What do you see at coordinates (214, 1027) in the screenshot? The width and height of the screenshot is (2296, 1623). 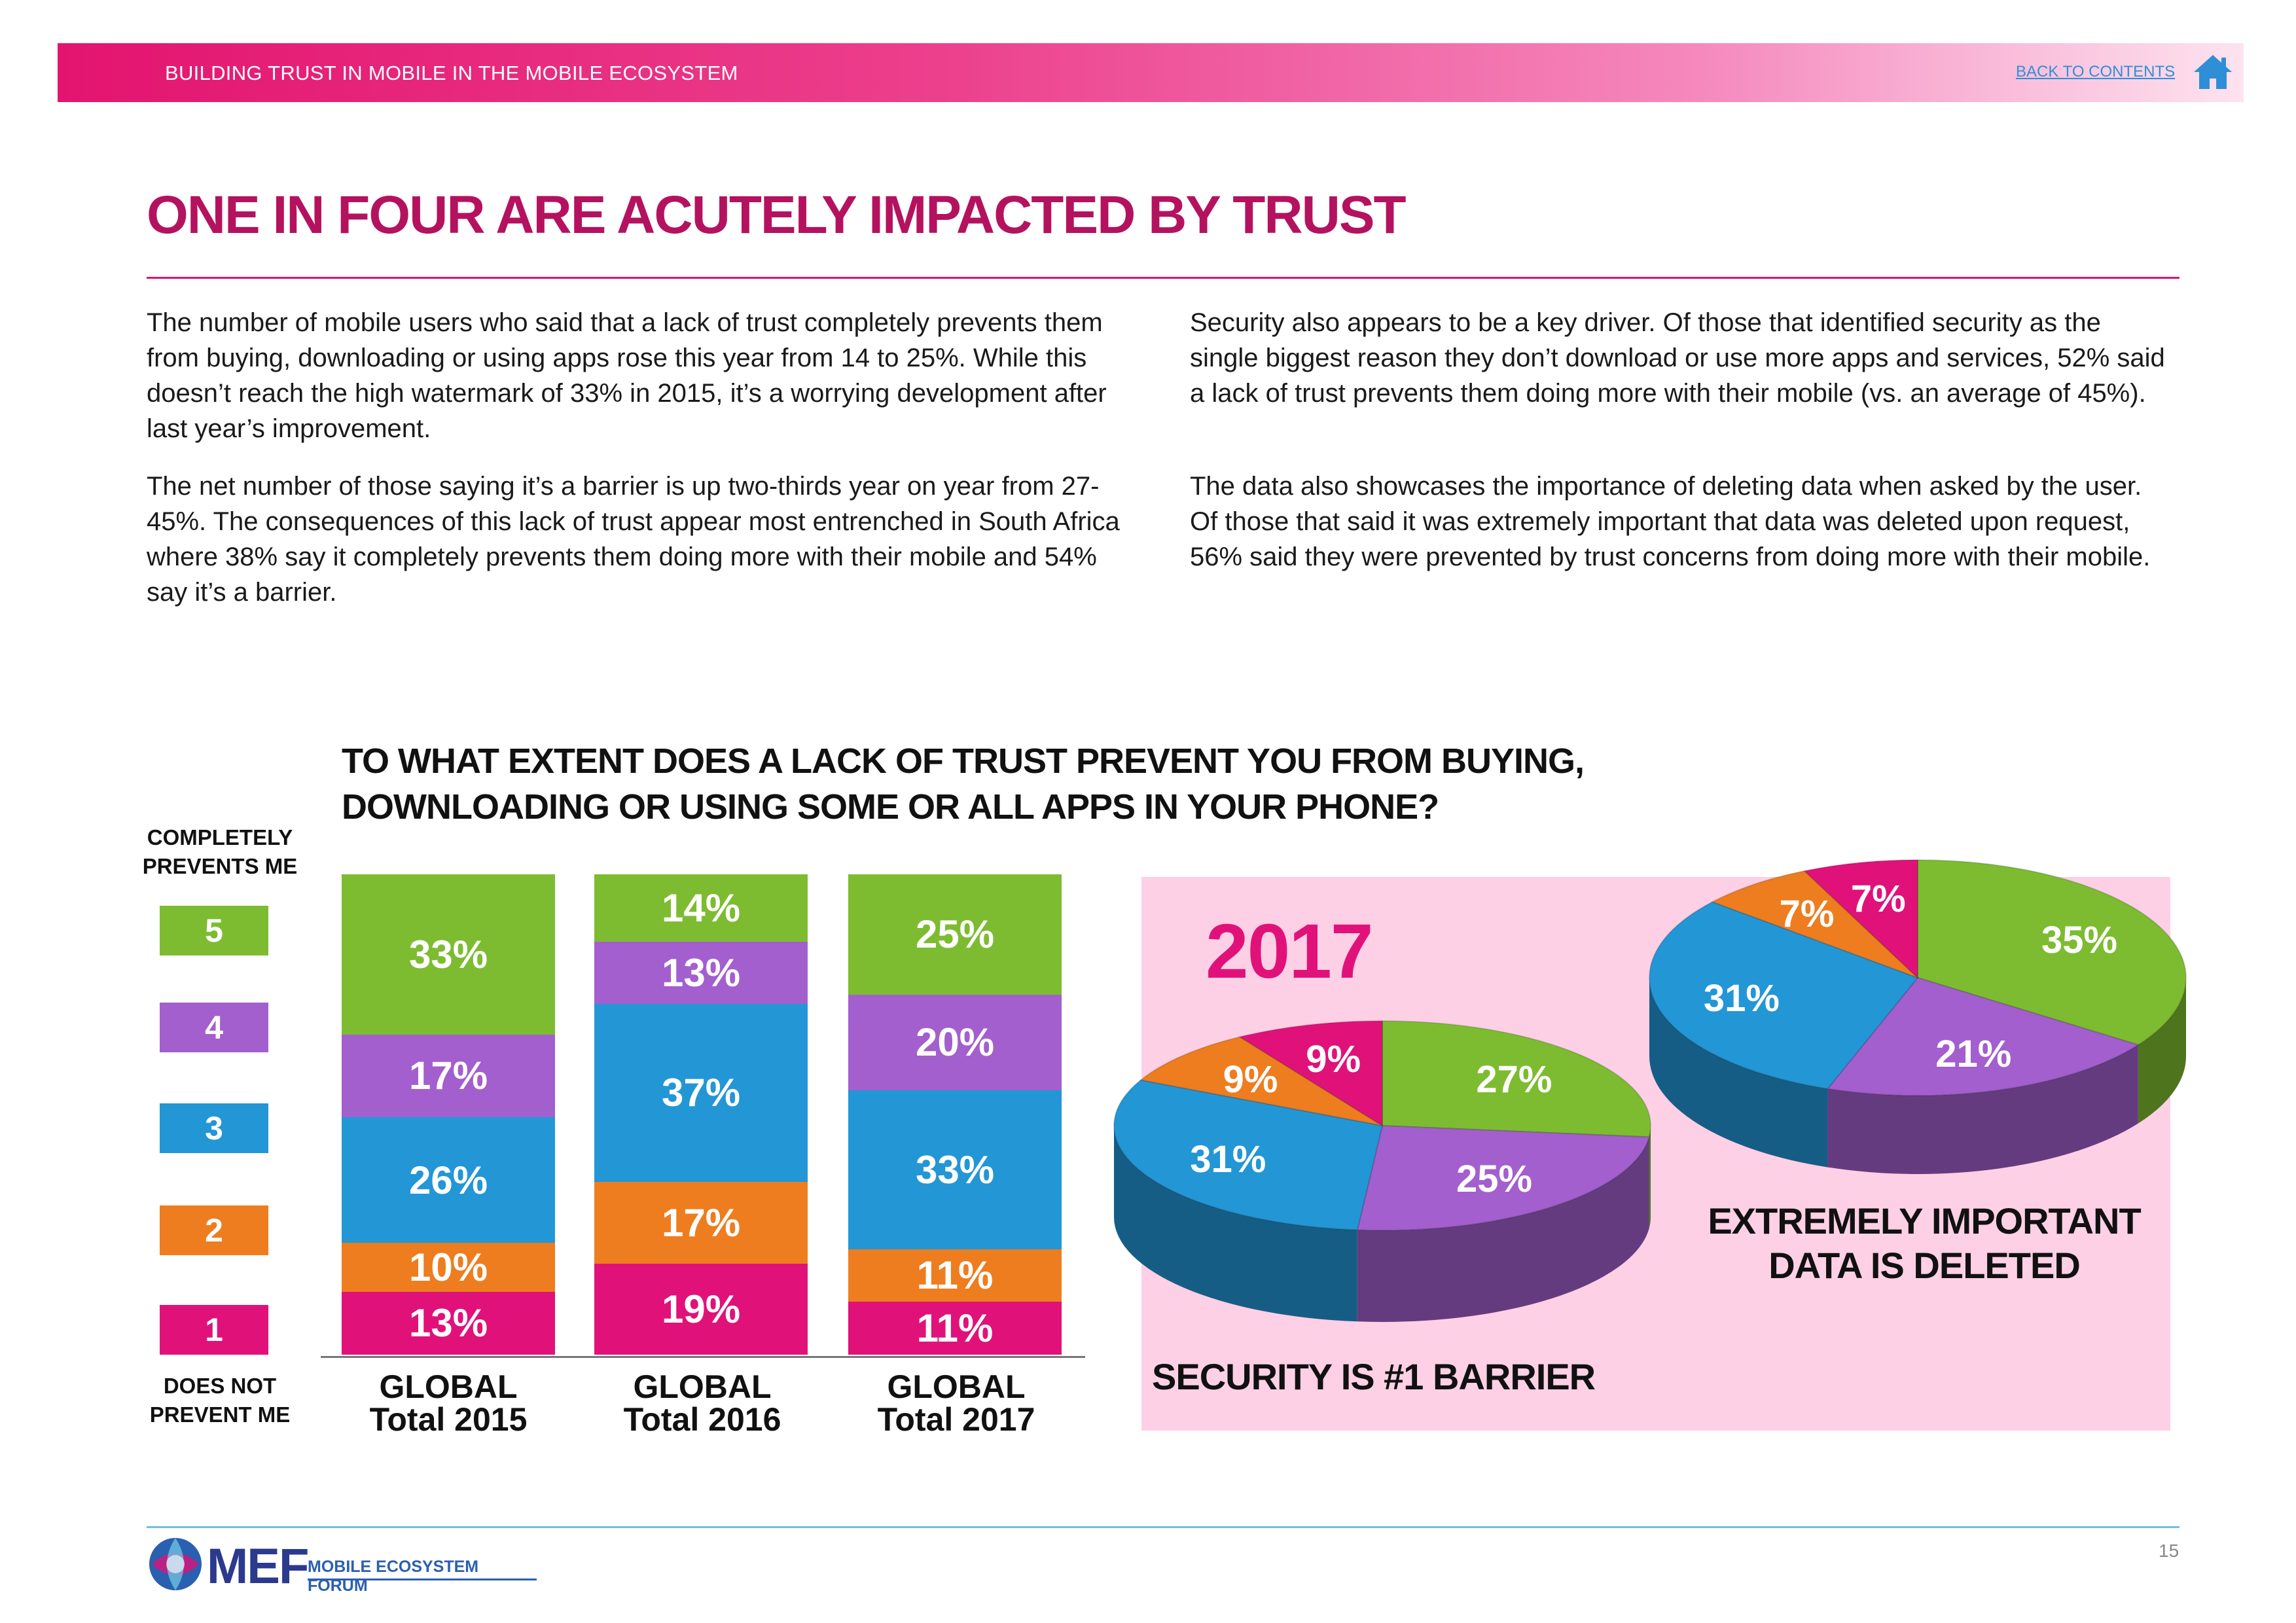 I see `legend-item-4: 4` at bounding box center [214, 1027].